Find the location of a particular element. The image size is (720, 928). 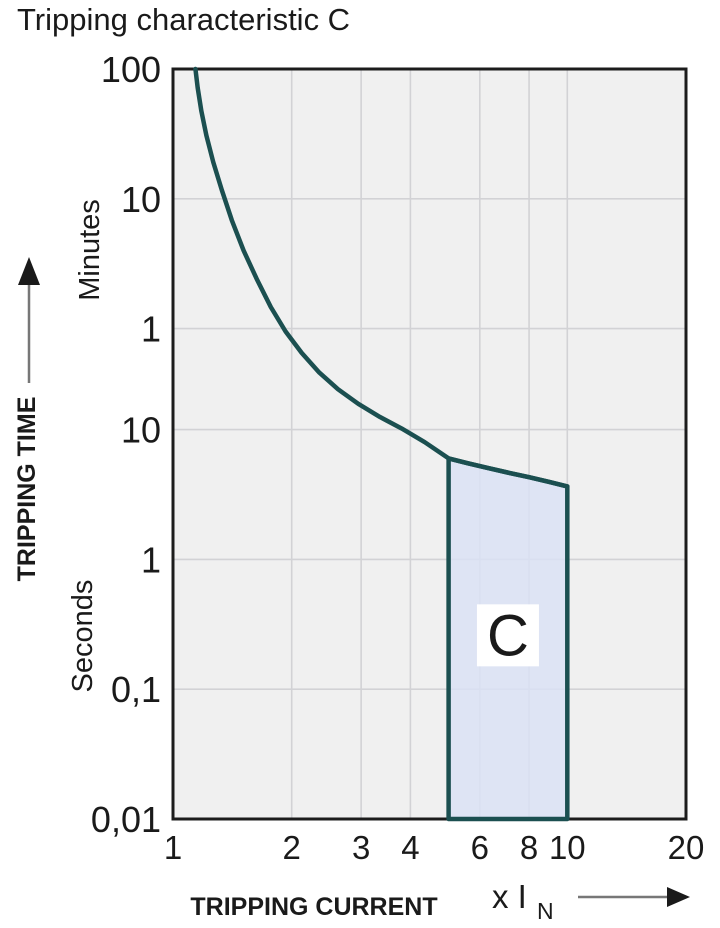

y-axis-unit-minutes: Minutes is located at coordinates (90, 250).